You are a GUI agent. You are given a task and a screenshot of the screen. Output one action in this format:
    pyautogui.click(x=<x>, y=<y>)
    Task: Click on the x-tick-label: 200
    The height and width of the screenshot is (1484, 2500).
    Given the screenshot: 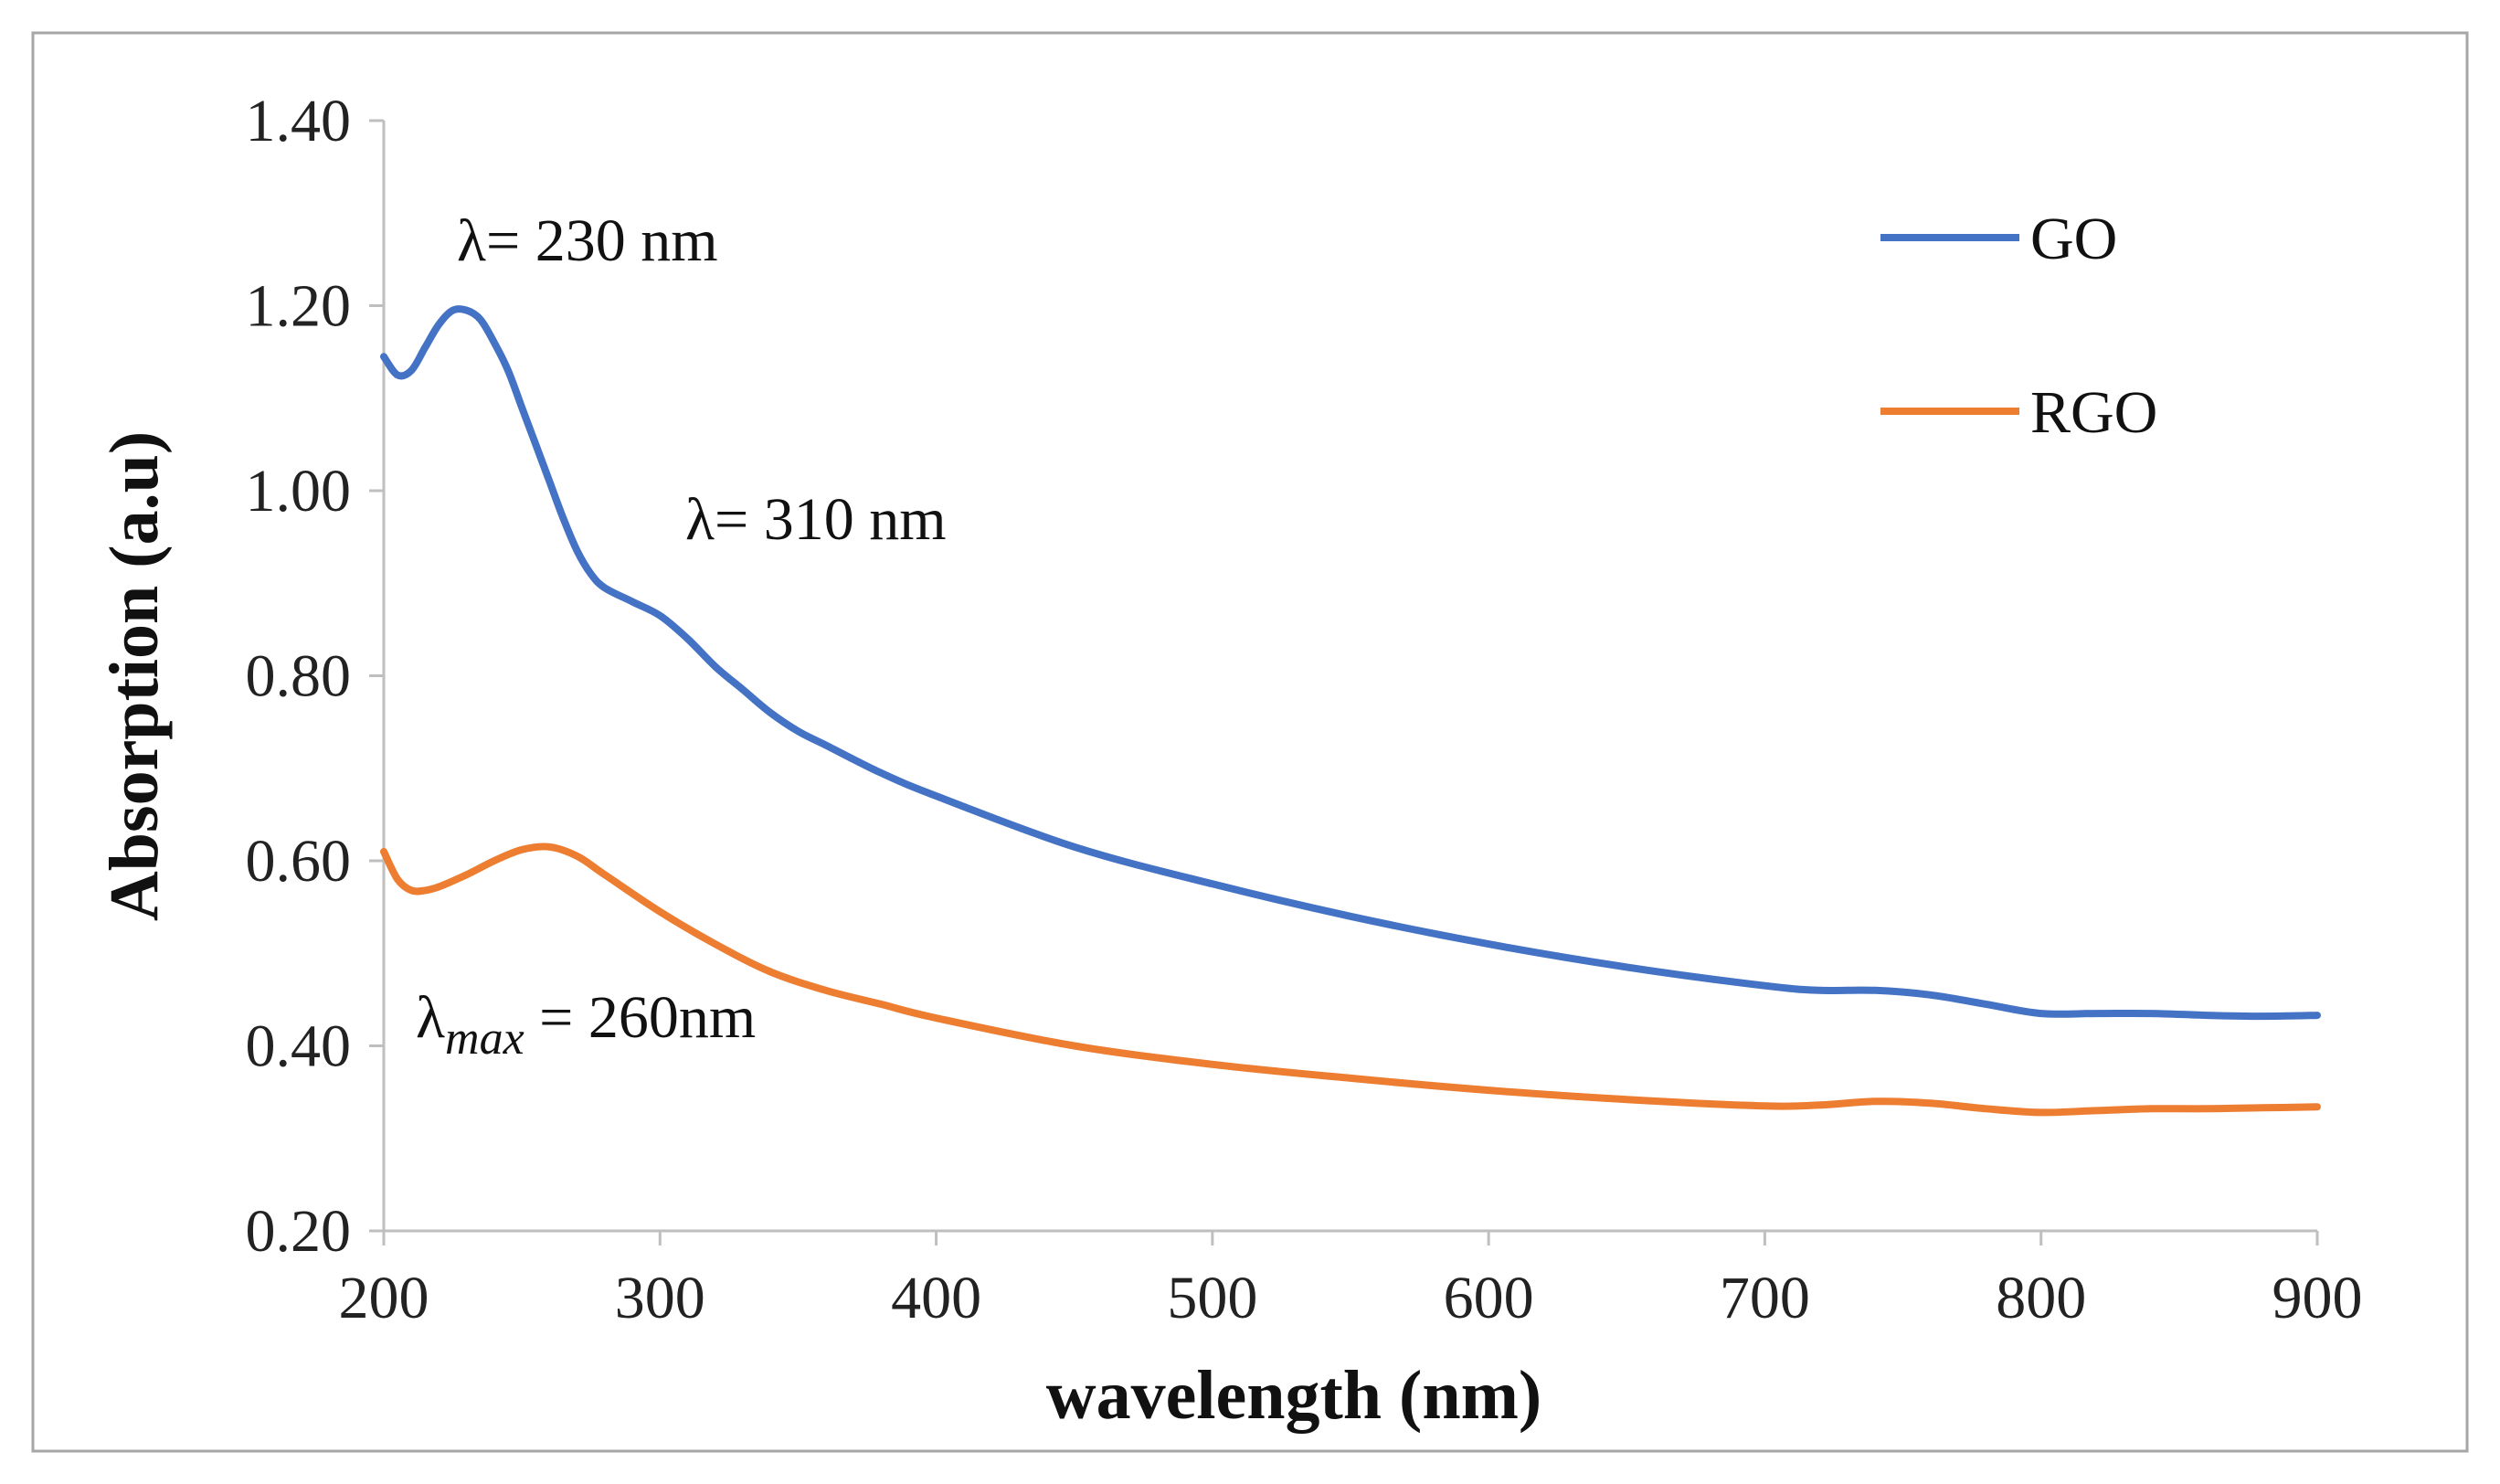 What is the action you would take?
    pyautogui.click(x=384, y=1298)
    